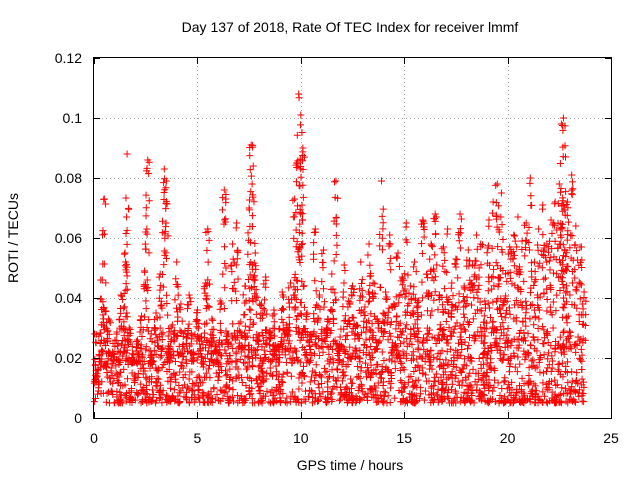 The image size is (640, 480). Describe the element at coordinates (78, 418) in the screenshot. I see `y-tick-label: 0` at that location.